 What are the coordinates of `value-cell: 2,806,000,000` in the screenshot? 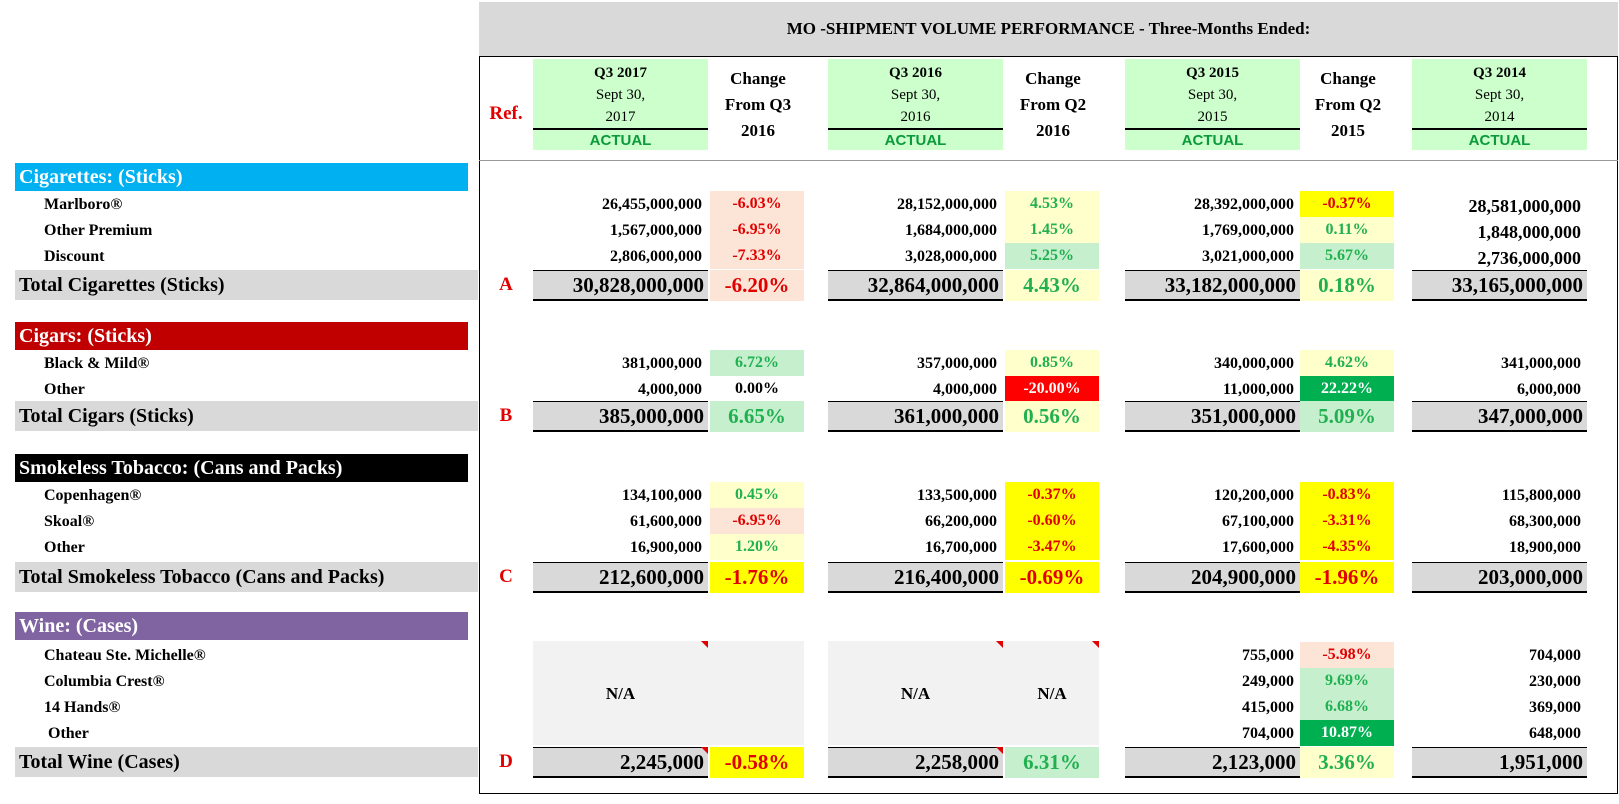 It's located at (656, 256).